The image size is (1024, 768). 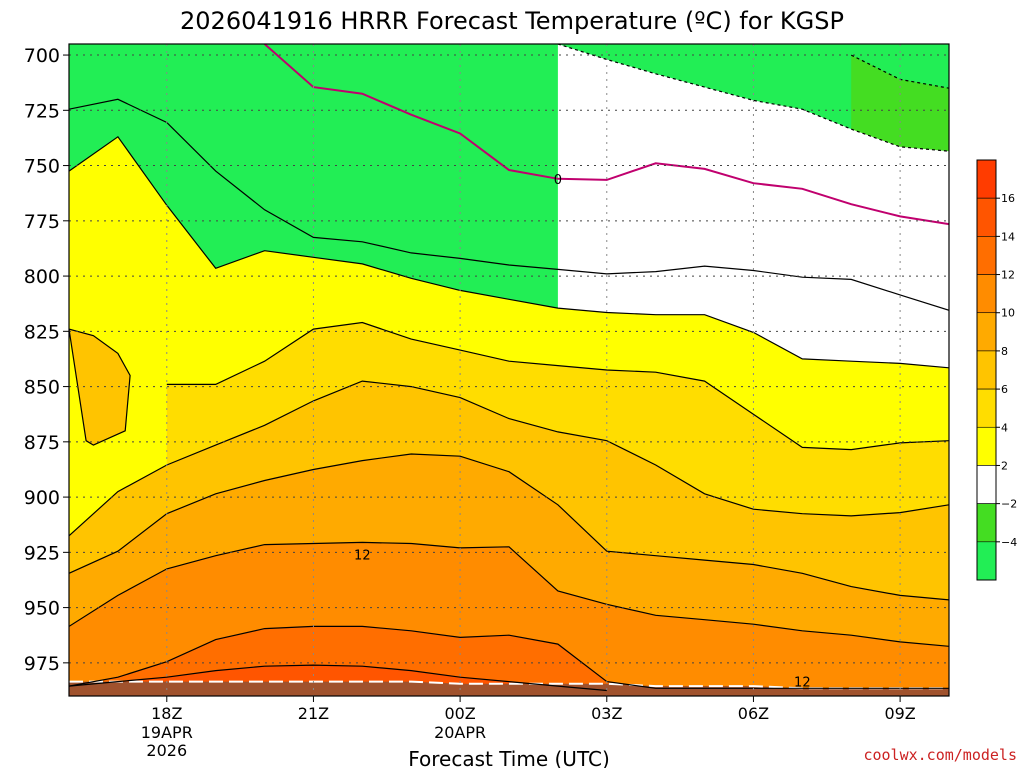 What do you see at coordinates (42, 498) in the screenshot?
I see `y-tick-label-900: 900` at bounding box center [42, 498].